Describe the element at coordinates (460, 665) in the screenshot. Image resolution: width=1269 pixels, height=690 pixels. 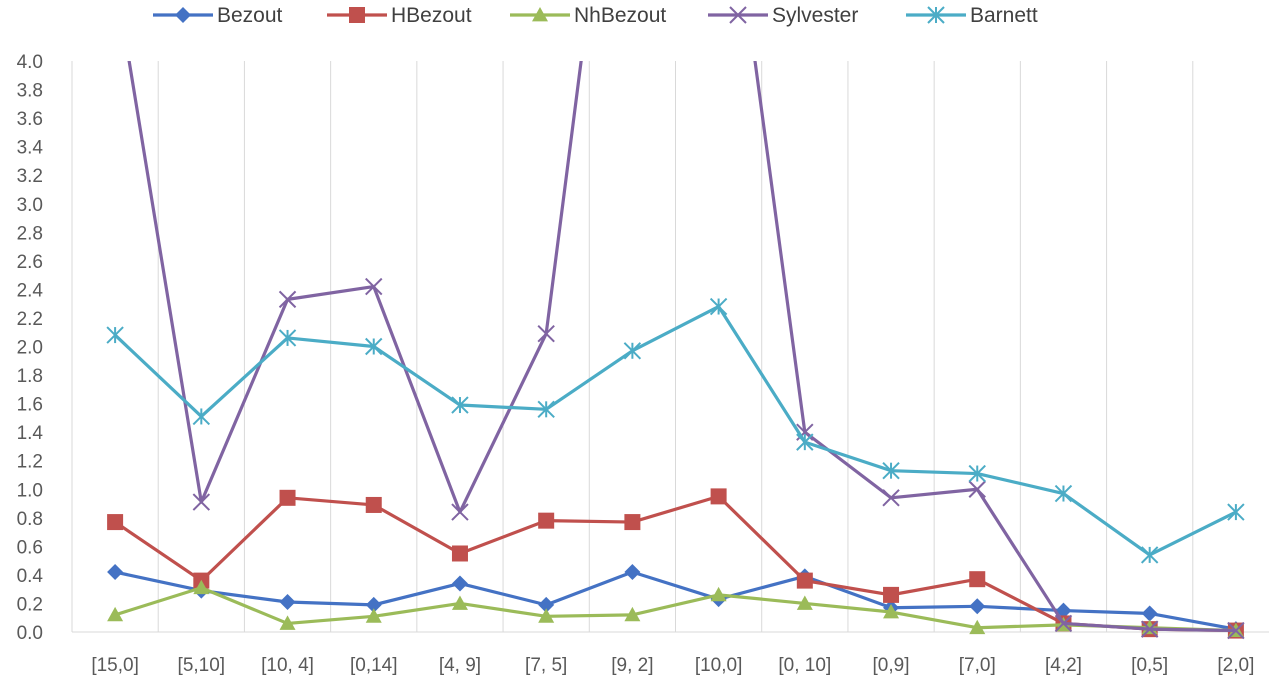
I see `x-tick-label: [4, 9]` at that location.